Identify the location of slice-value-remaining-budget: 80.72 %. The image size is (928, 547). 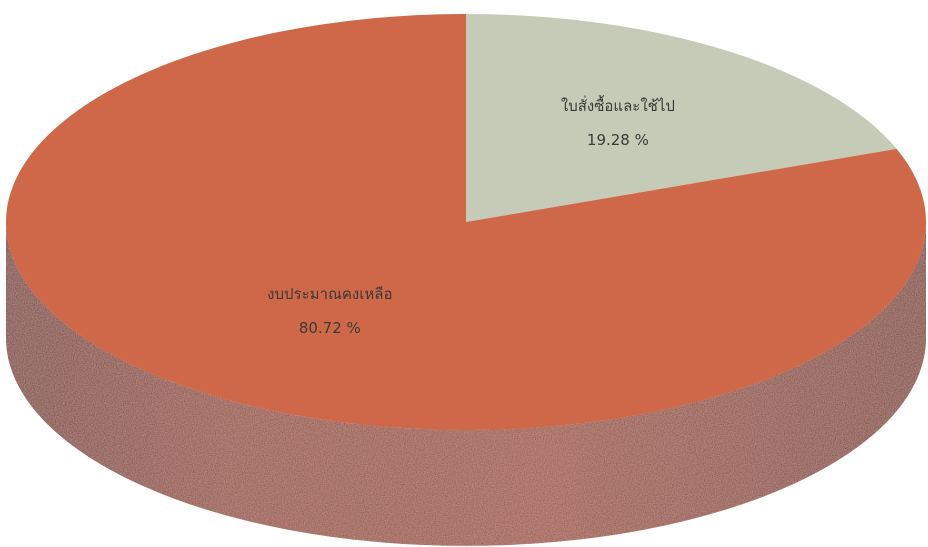
(330, 328).